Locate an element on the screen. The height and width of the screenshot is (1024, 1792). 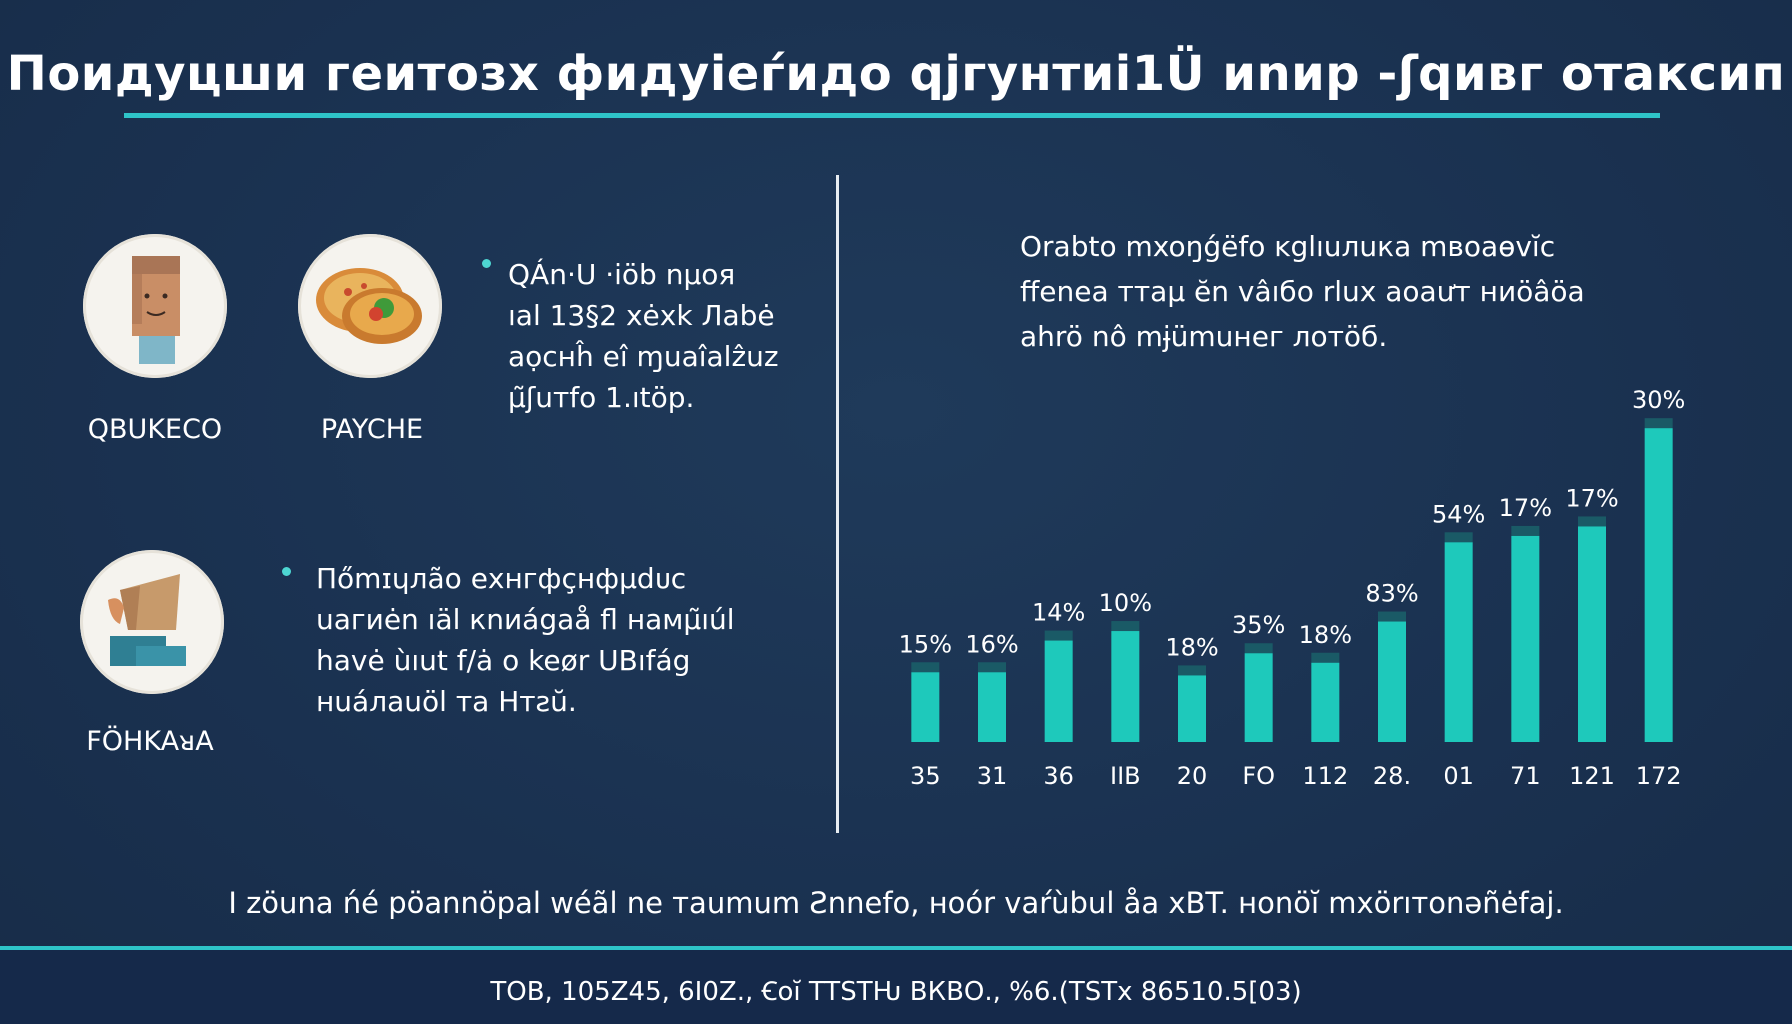
vertical-divider is located at coordinates (837, 504).